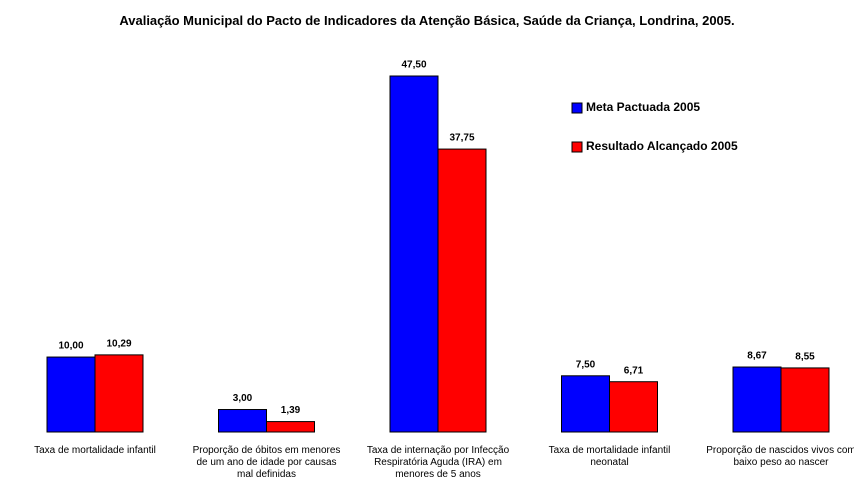 The width and height of the screenshot is (854, 499). What do you see at coordinates (609, 456) in the screenshot?
I see `x-tick-label: Taxa de mortalidade infantil neonatal` at bounding box center [609, 456].